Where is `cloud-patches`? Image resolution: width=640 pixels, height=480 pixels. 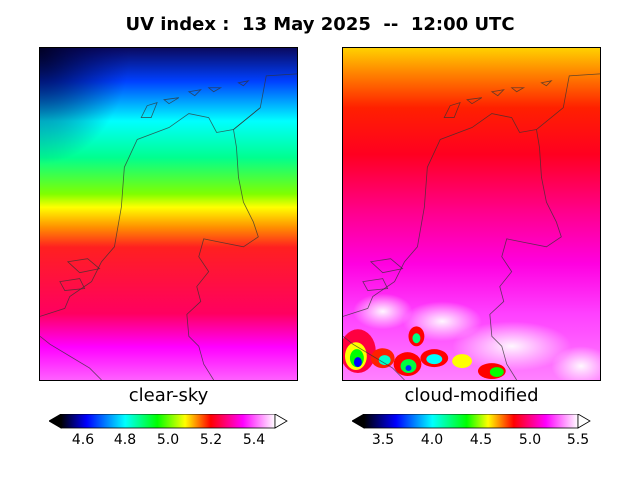 cloud-patches is located at coordinates (471, 336).